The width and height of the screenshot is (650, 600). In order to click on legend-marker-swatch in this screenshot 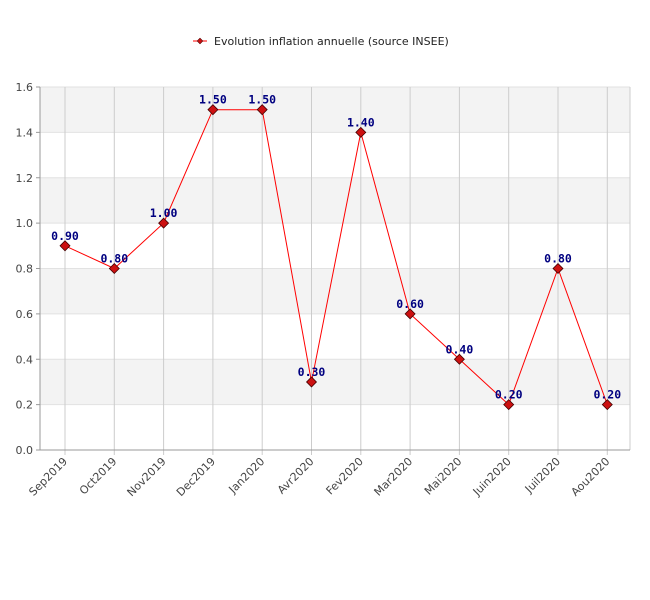, I will do `click(200, 41)`.